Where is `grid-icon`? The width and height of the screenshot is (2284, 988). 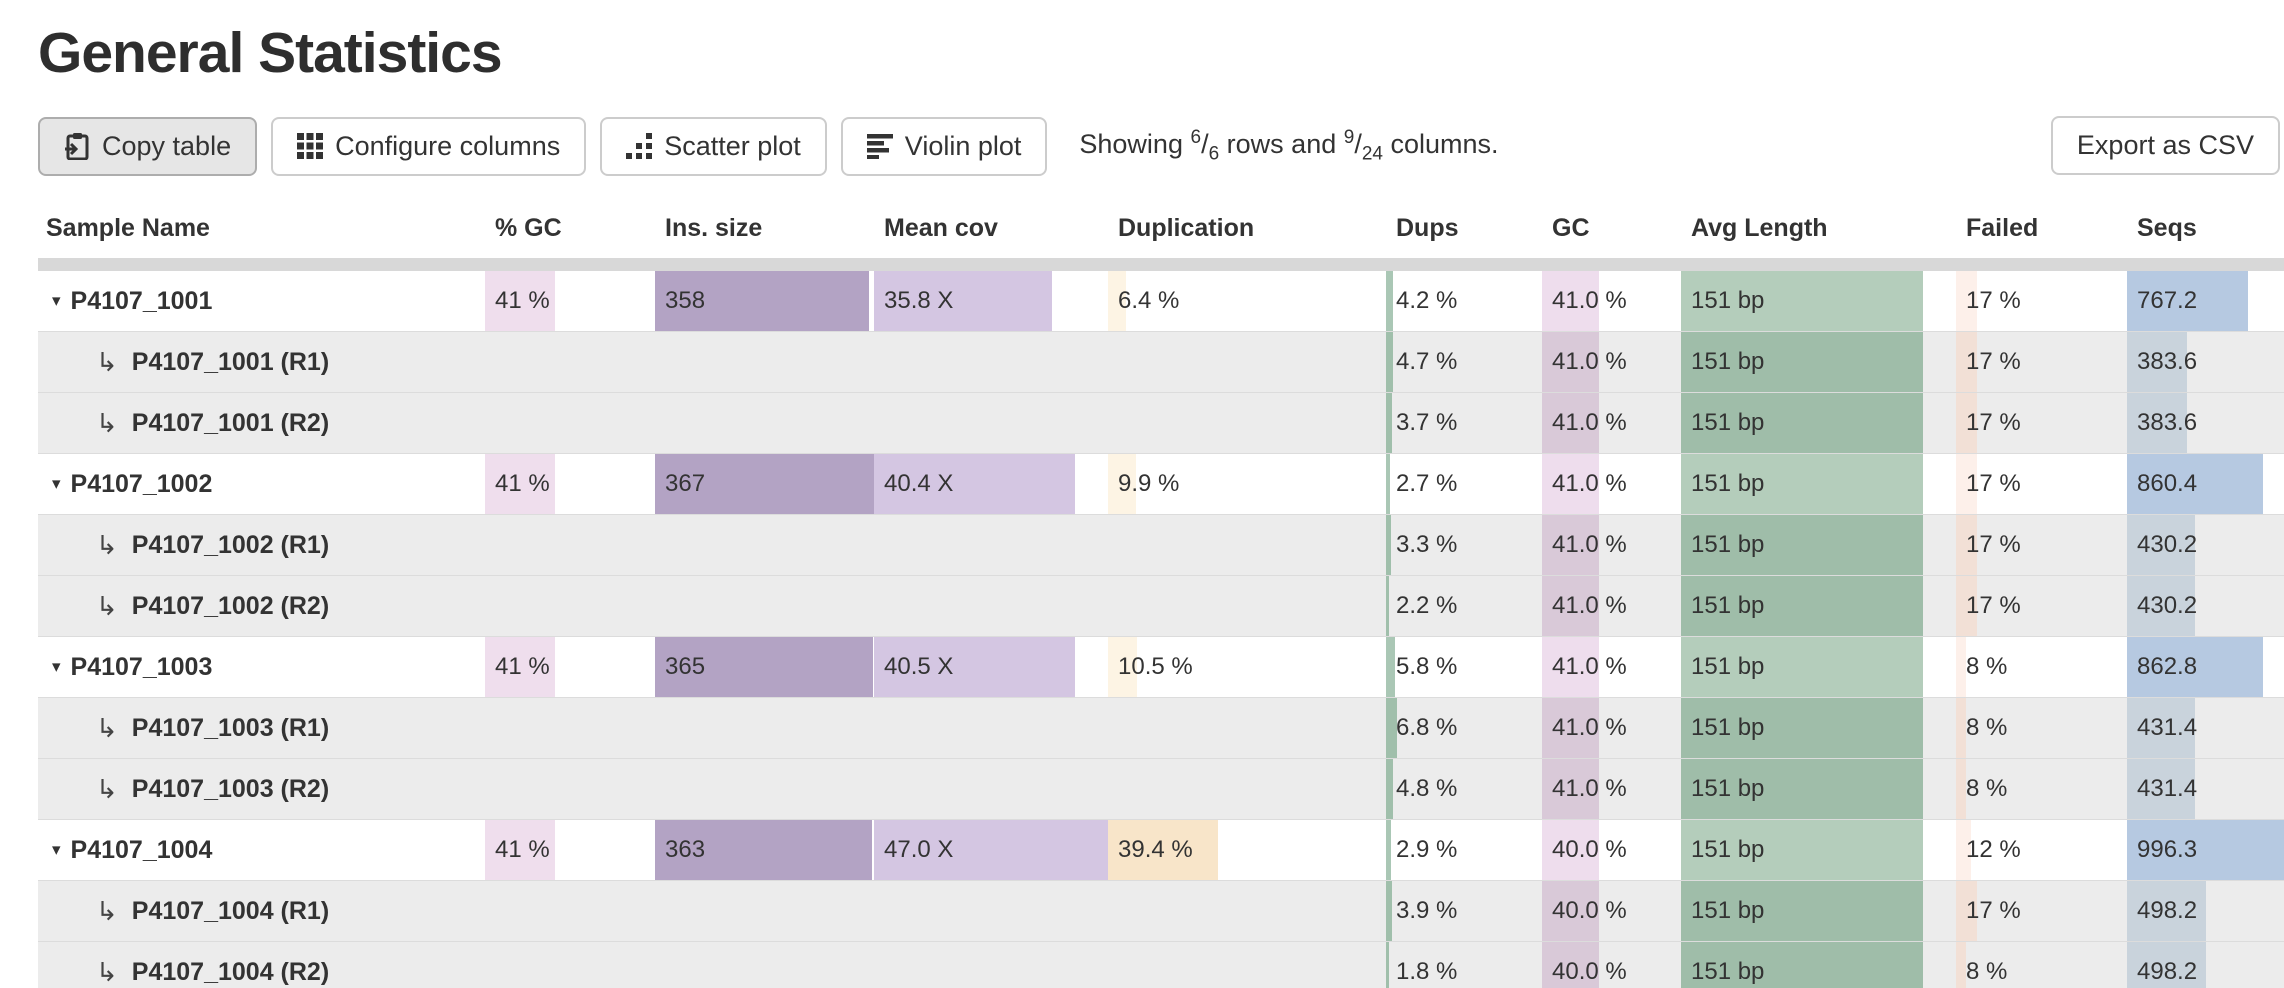
grid-icon is located at coordinates (310, 146).